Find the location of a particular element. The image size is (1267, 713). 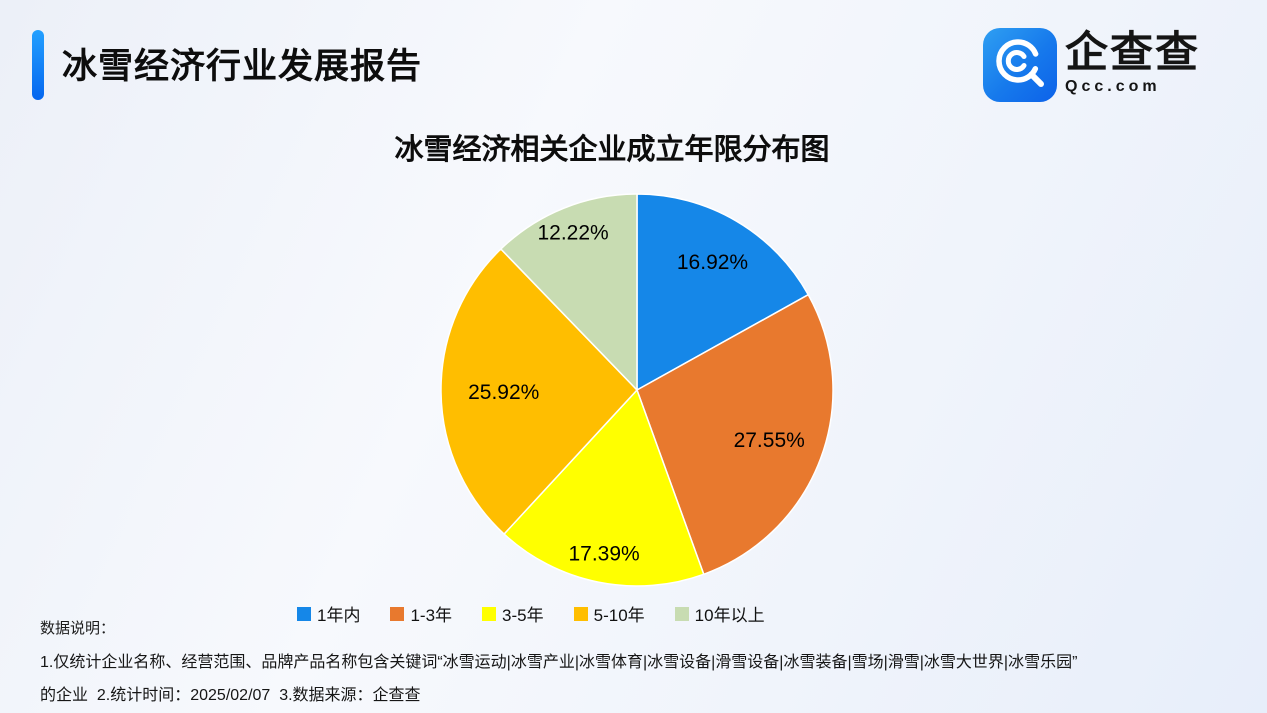

notes-line-2: 的企业 2.统计时间：2025/02/07 3.数据来源：企查查 is located at coordinates (230, 695).